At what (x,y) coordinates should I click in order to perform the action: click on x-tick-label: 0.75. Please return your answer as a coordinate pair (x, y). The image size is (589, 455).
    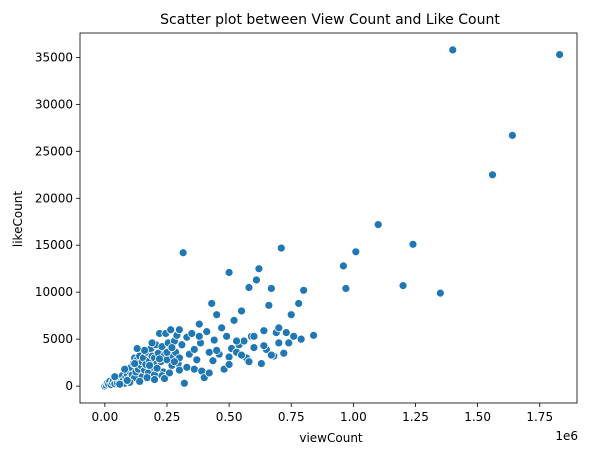
    Looking at the image, I should click on (291, 417).